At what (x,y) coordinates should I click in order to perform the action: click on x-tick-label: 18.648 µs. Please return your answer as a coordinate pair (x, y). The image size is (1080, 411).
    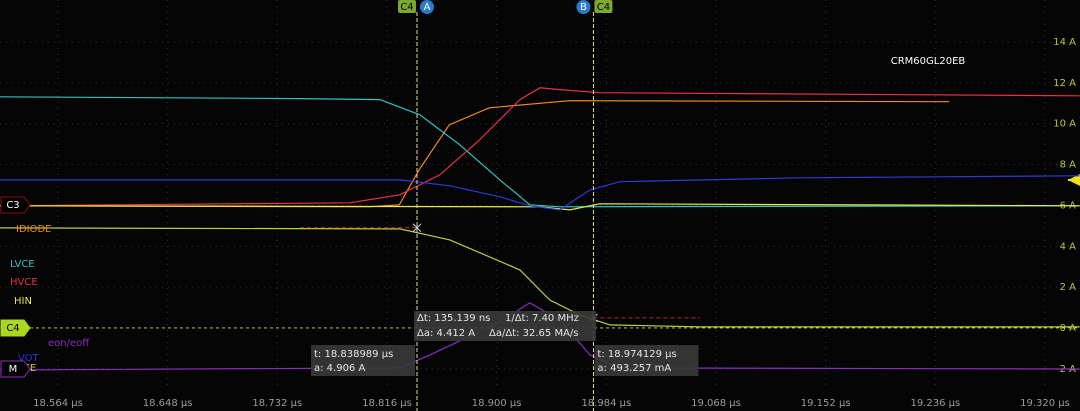
    Looking at the image, I should click on (168, 403).